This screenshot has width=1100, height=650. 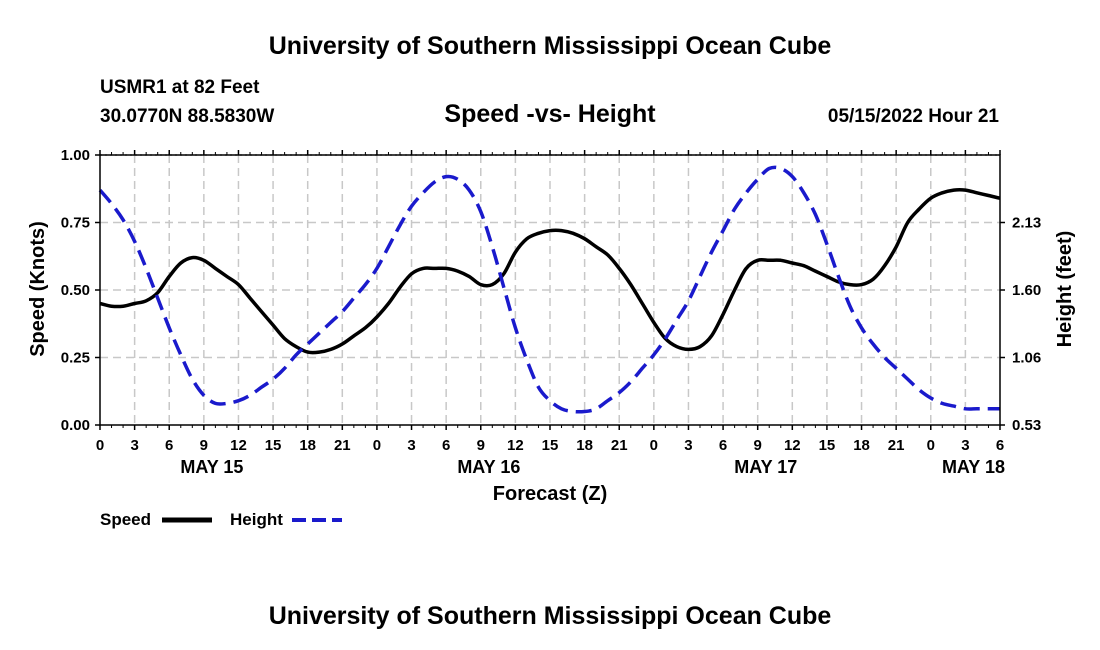 I want to click on legend-speed-label: Speed, so click(x=125, y=519).